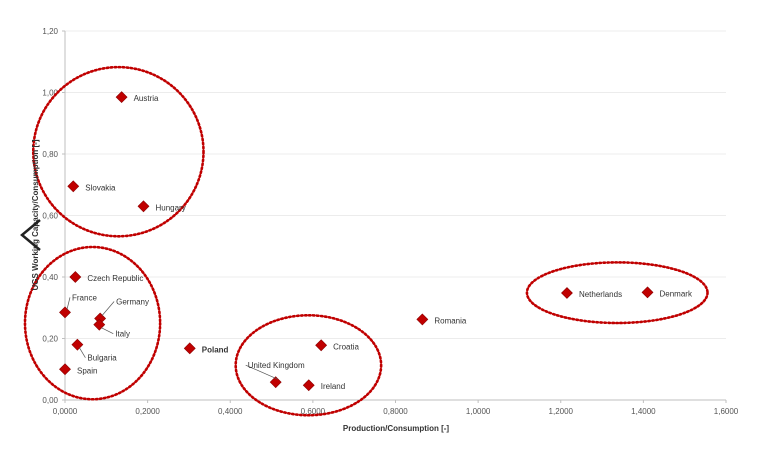 This screenshot has height=467, width=770. I want to click on data-point-austria, so click(121, 97).